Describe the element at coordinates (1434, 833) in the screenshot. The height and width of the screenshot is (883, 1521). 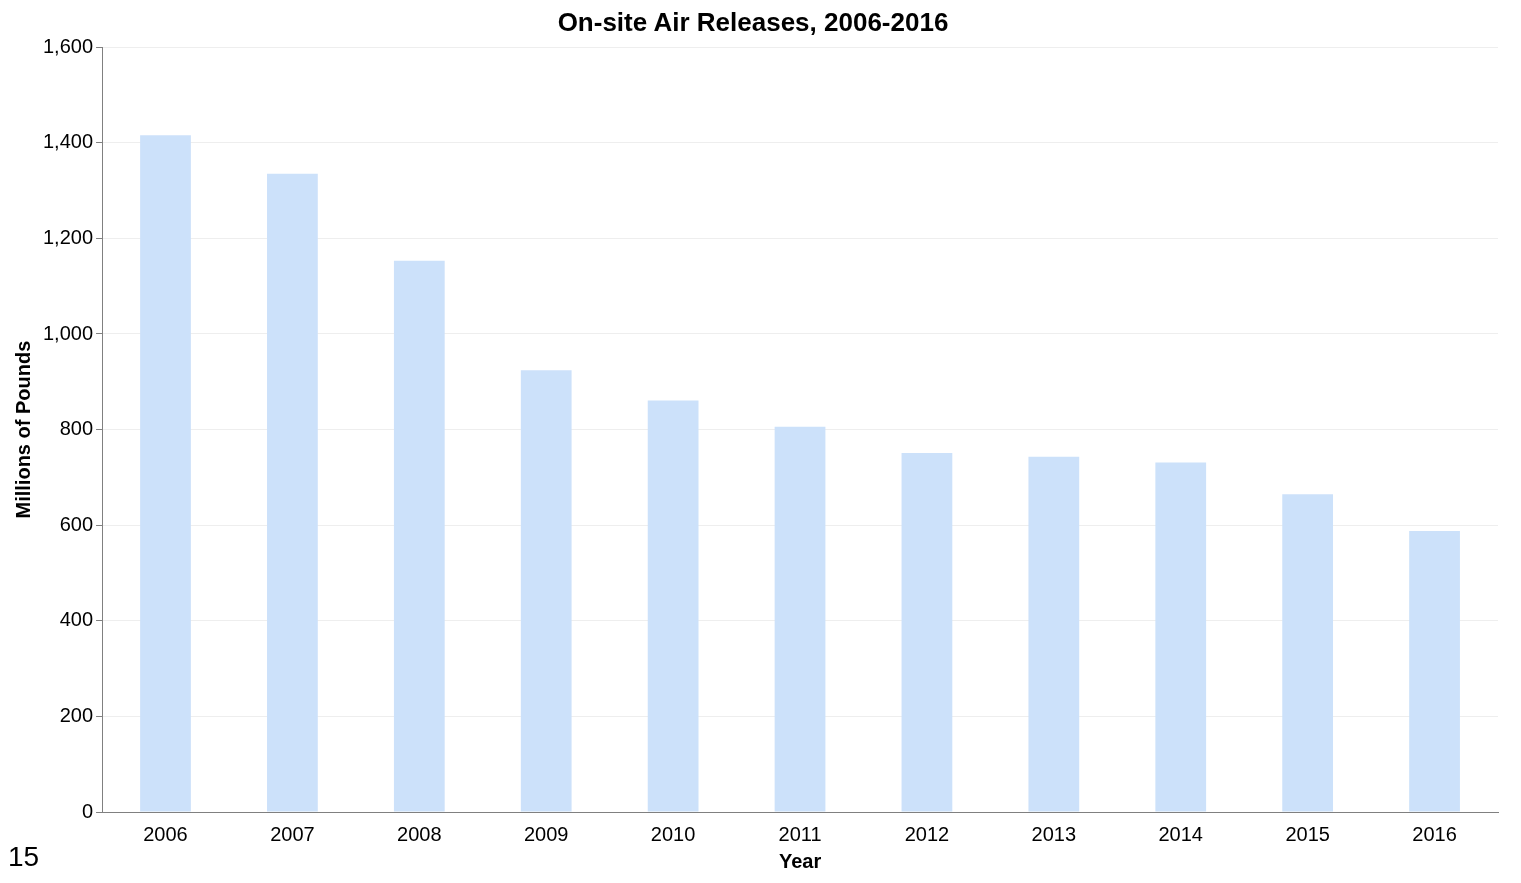
I see `x-tick-label: 2016` at that location.